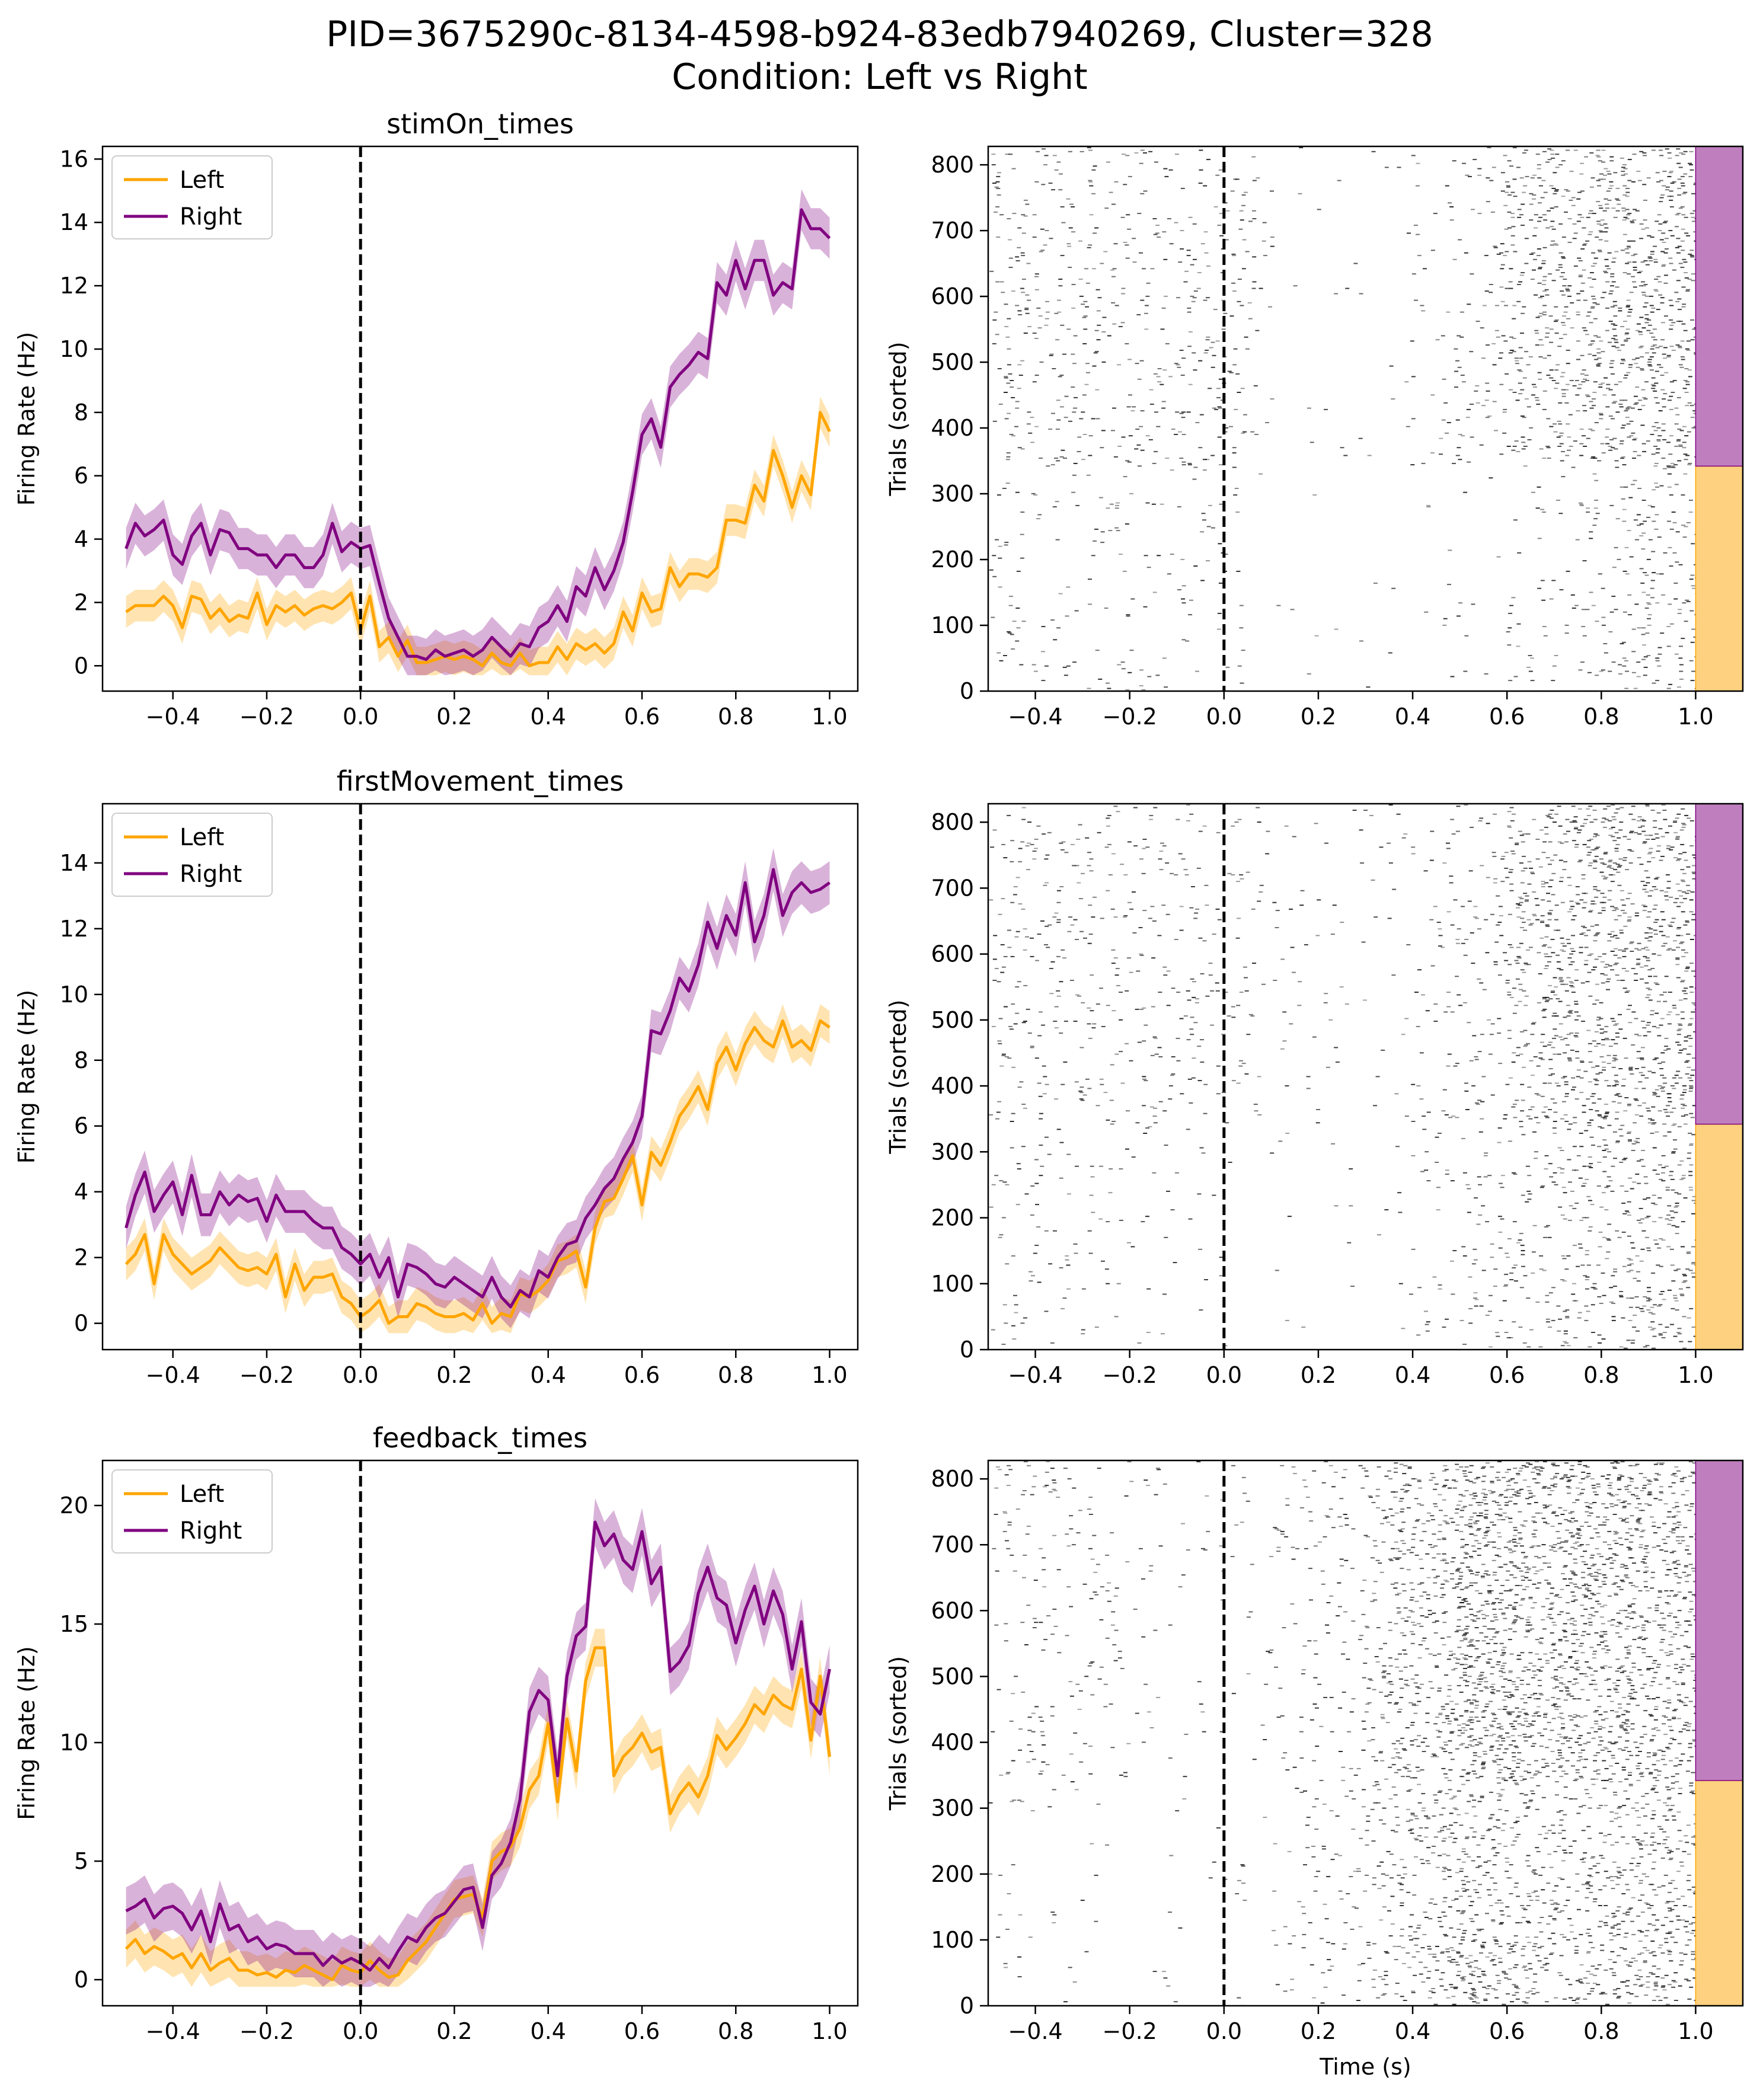  What do you see at coordinates (1344, 1077) in the screenshot?
I see `raster-spikes` at bounding box center [1344, 1077].